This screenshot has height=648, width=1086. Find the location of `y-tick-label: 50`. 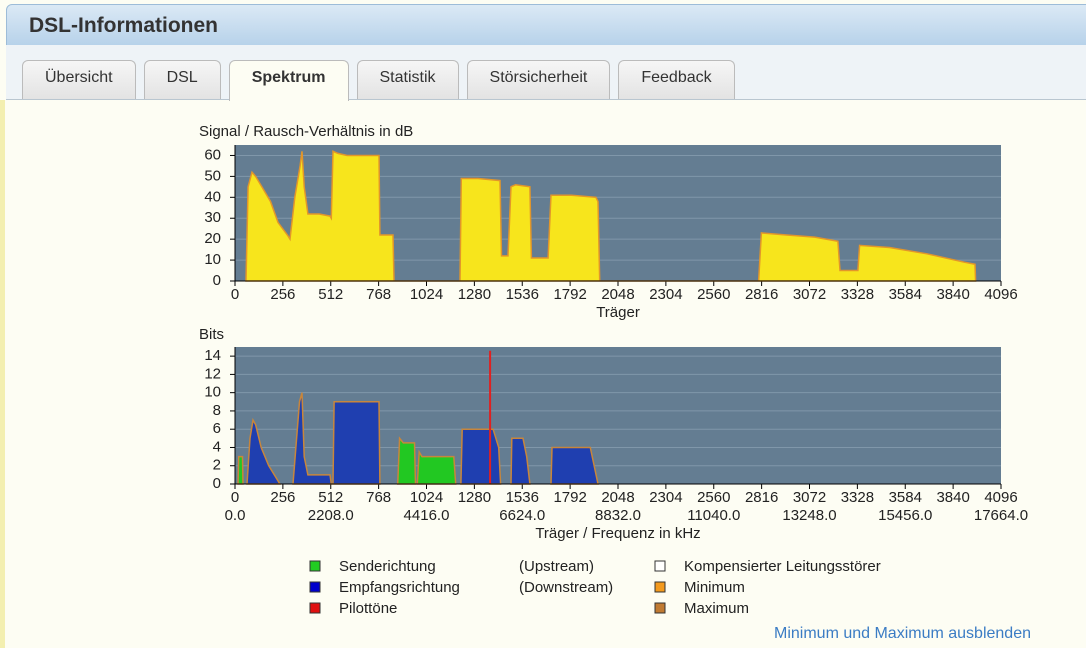

y-tick-label: 50 is located at coordinates (212, 175).